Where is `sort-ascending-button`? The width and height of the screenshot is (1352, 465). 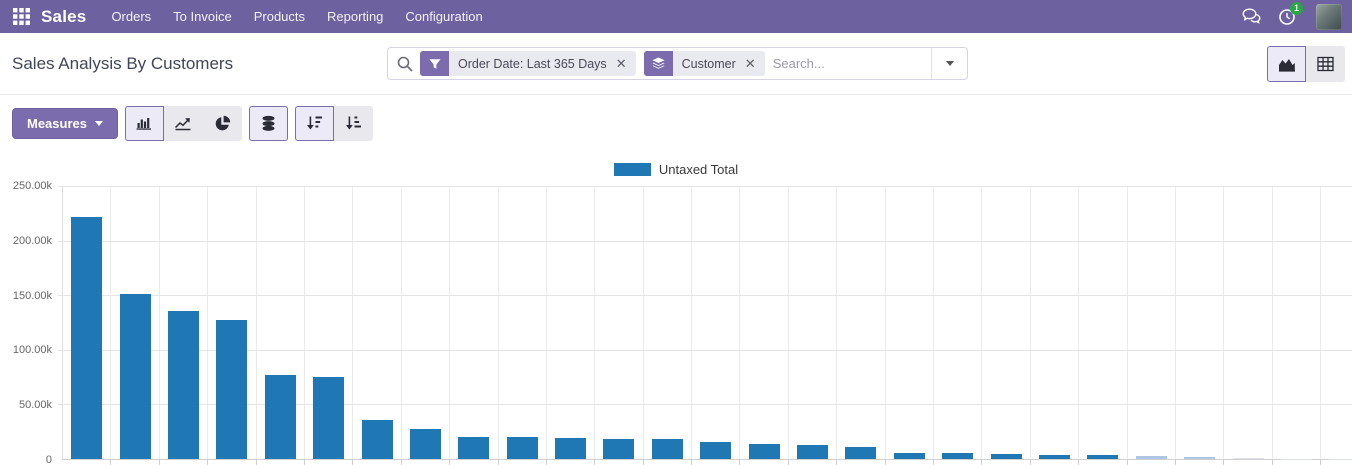 sort-ascending-button is located at coordinates (353, 123).